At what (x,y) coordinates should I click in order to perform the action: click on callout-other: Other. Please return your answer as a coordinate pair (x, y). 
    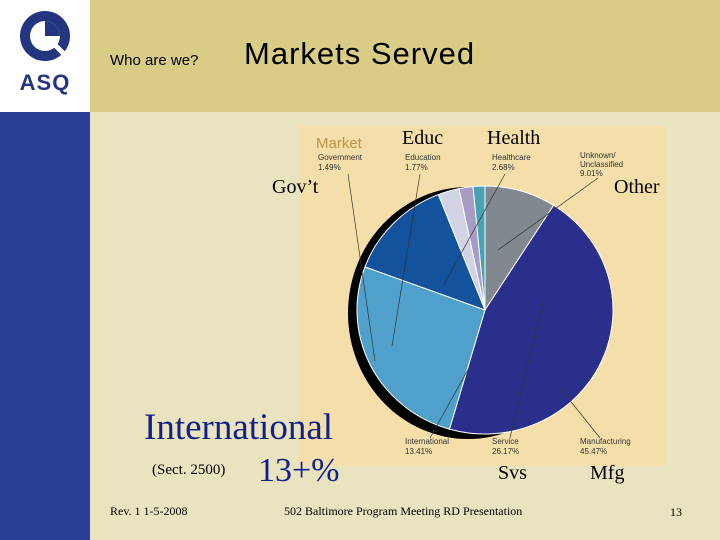
    Looking at the image, I should click on (637, 187).